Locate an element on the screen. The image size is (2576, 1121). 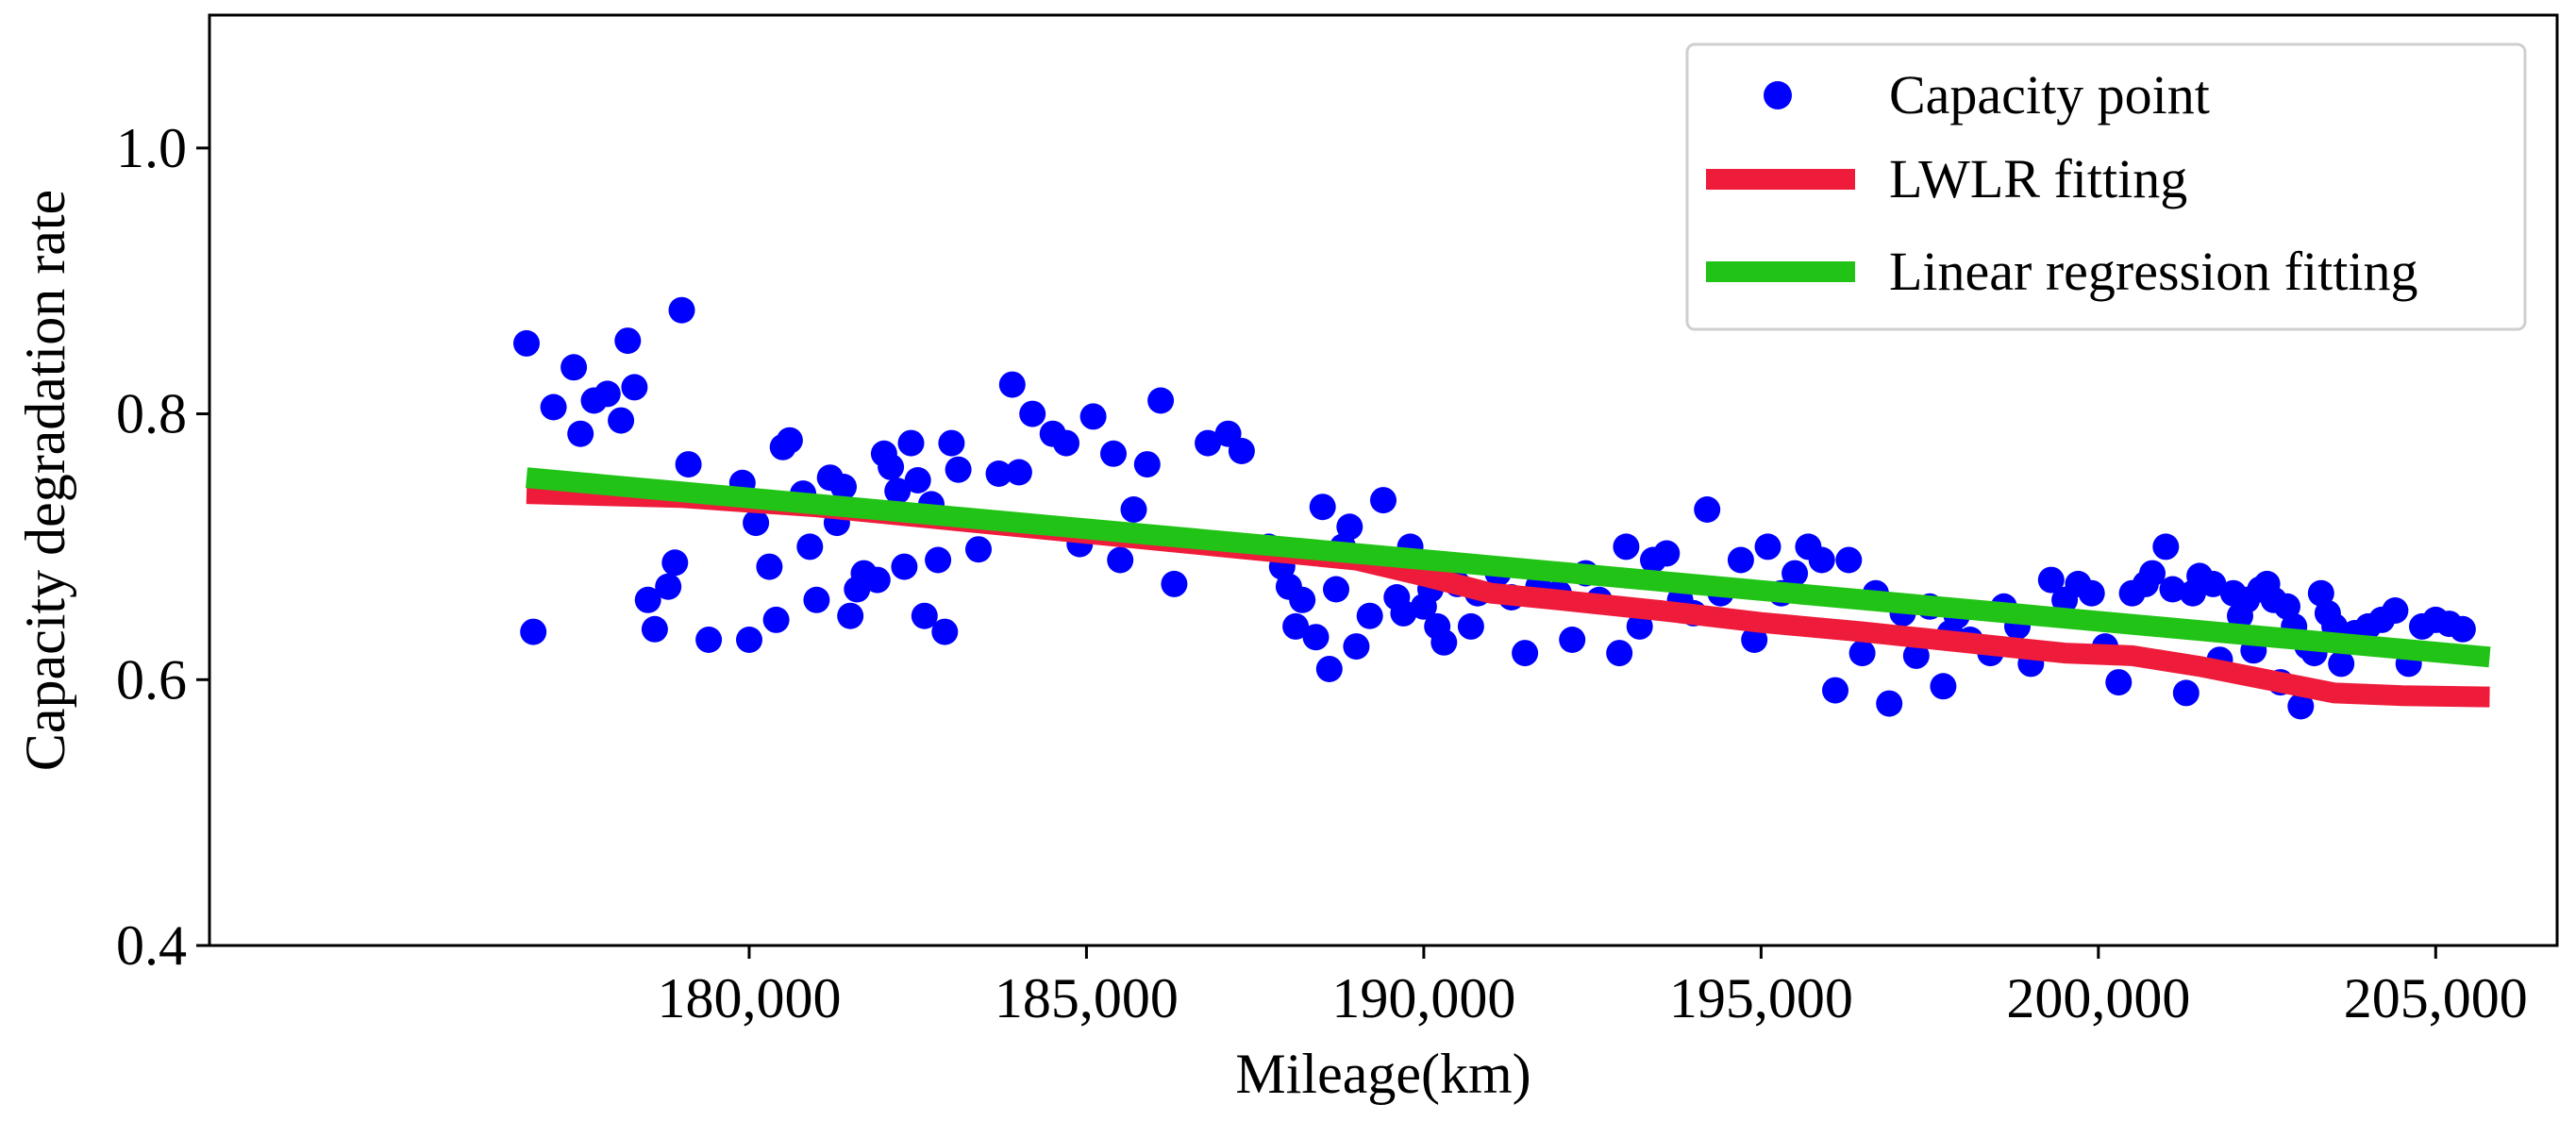
x-tick-label: 185,000 is located at coordinates (1087, 998).